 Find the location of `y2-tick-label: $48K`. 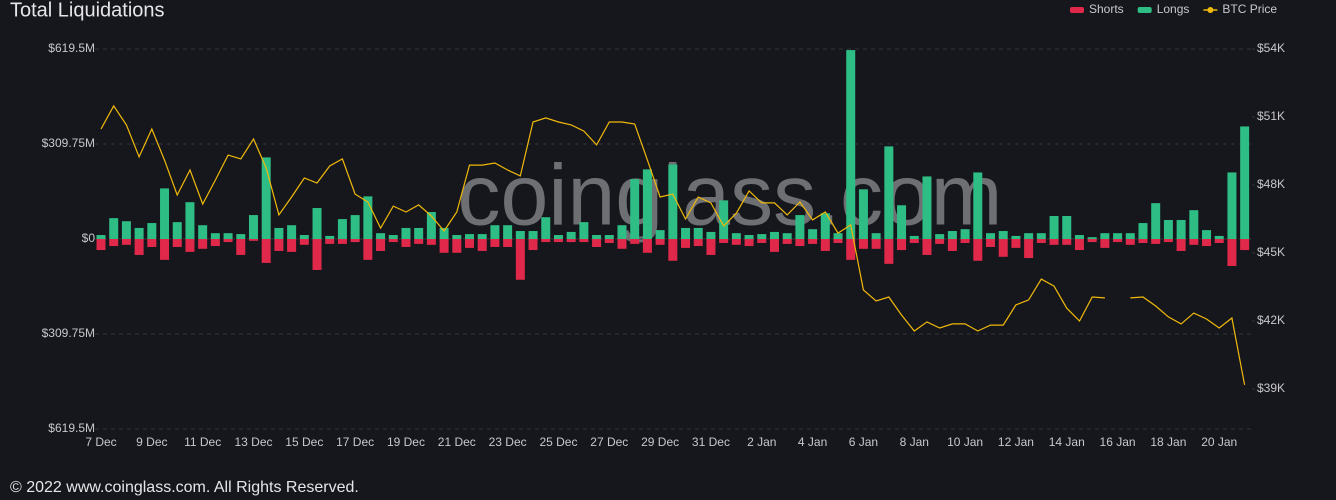

y2-tick-label: $48K is located at coordinates (1271, 184).